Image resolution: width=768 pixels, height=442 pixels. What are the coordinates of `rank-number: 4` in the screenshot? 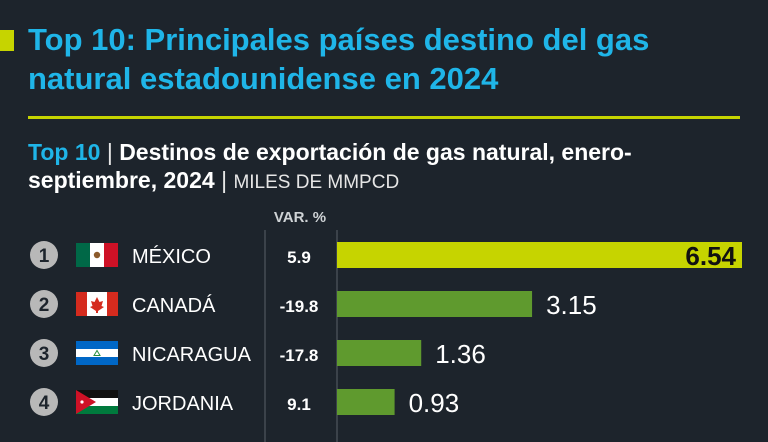 It's located at (44, 403).